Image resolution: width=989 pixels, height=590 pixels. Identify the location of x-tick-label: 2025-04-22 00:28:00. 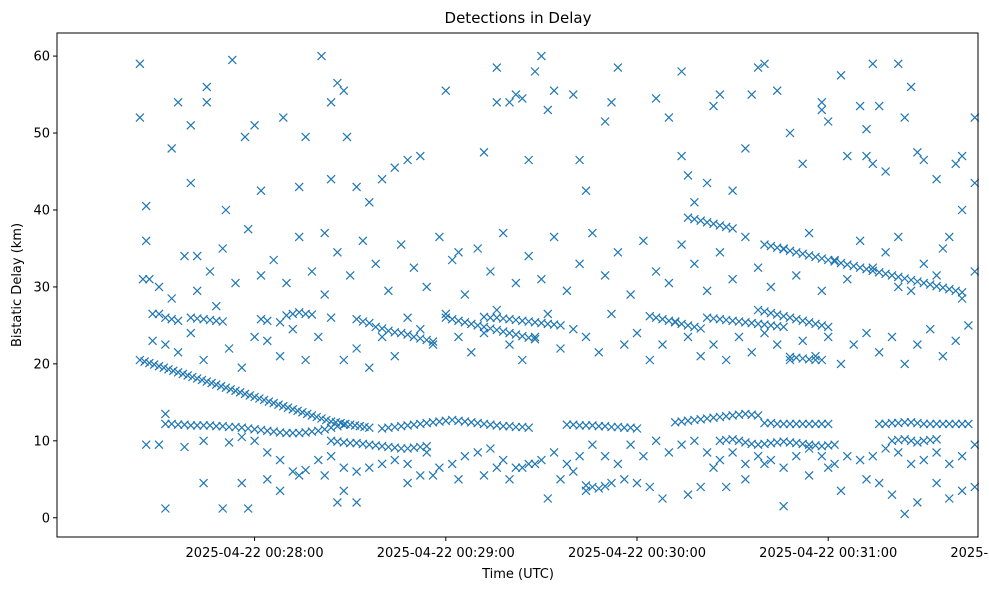
(255, 553).